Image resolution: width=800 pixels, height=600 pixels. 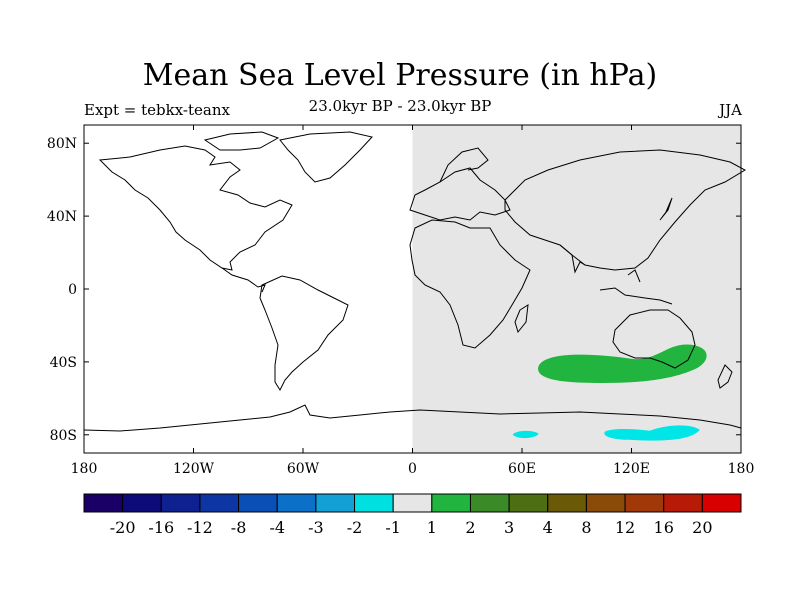 I want to click on colorbar-label: 2, so click(x=470, y=527).